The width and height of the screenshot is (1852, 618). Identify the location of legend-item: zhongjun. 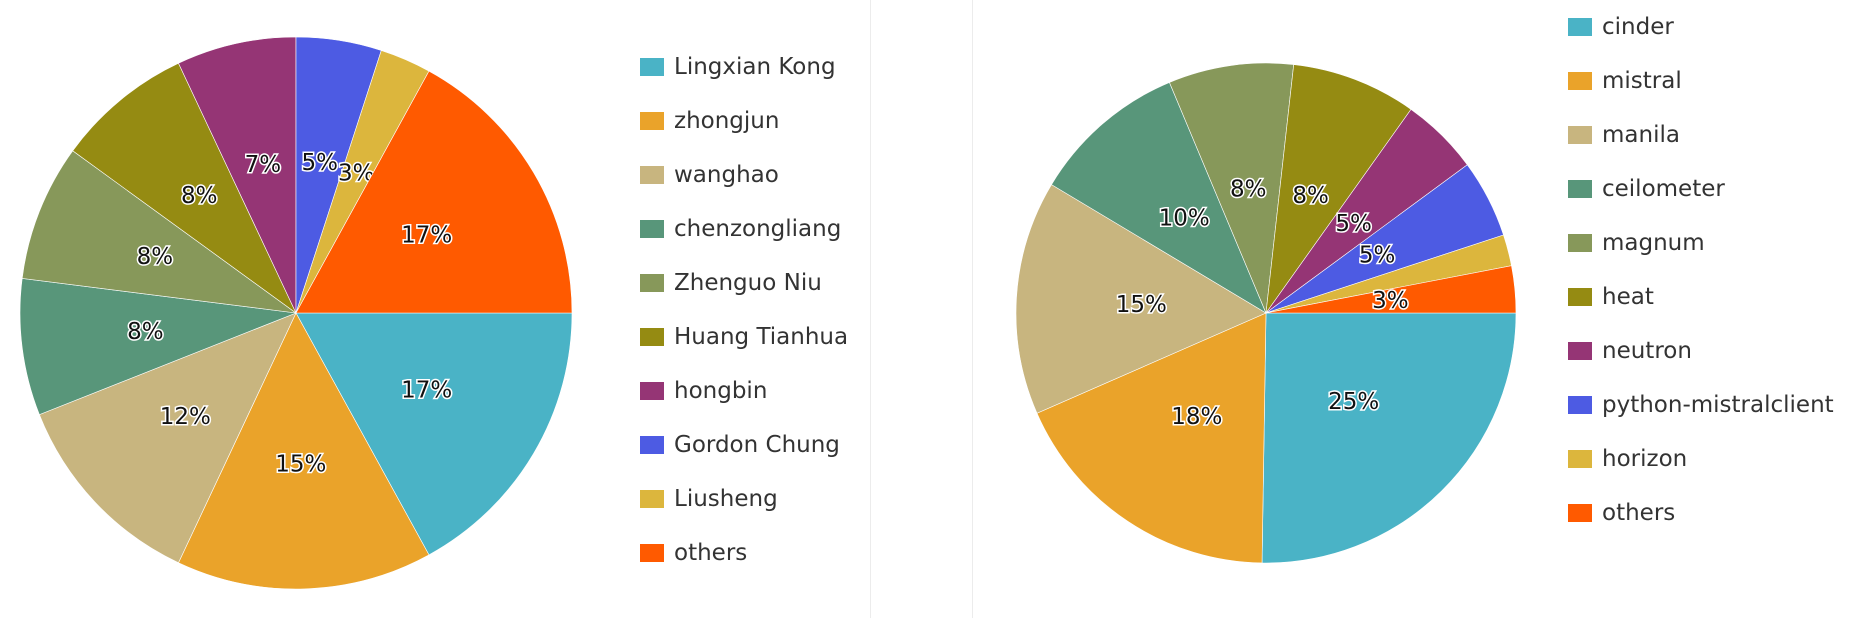
(744, 121).